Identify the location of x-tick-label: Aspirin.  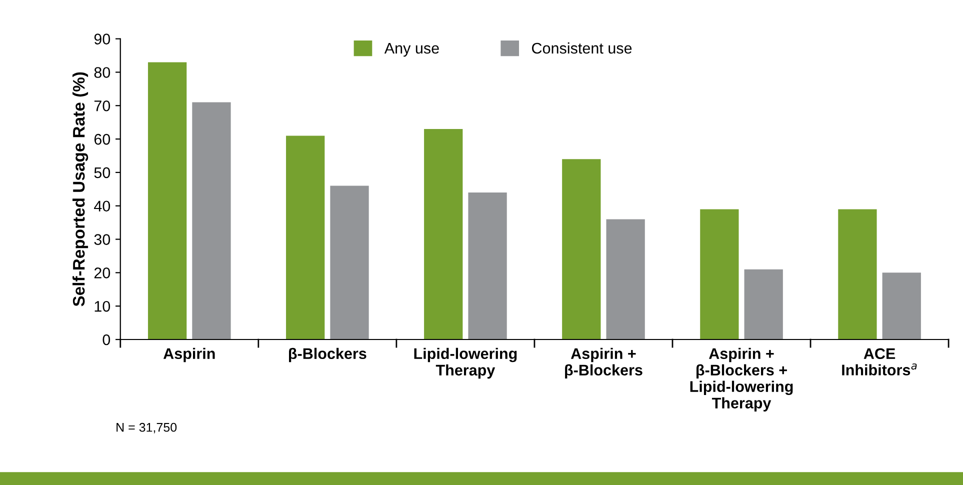
(189, 355).